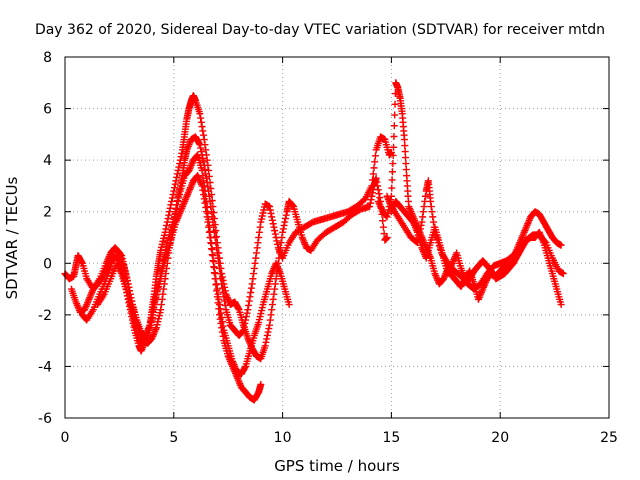  I want to click on x-tick-labels: 0 5 10 15 20 25, so click(339, 438).